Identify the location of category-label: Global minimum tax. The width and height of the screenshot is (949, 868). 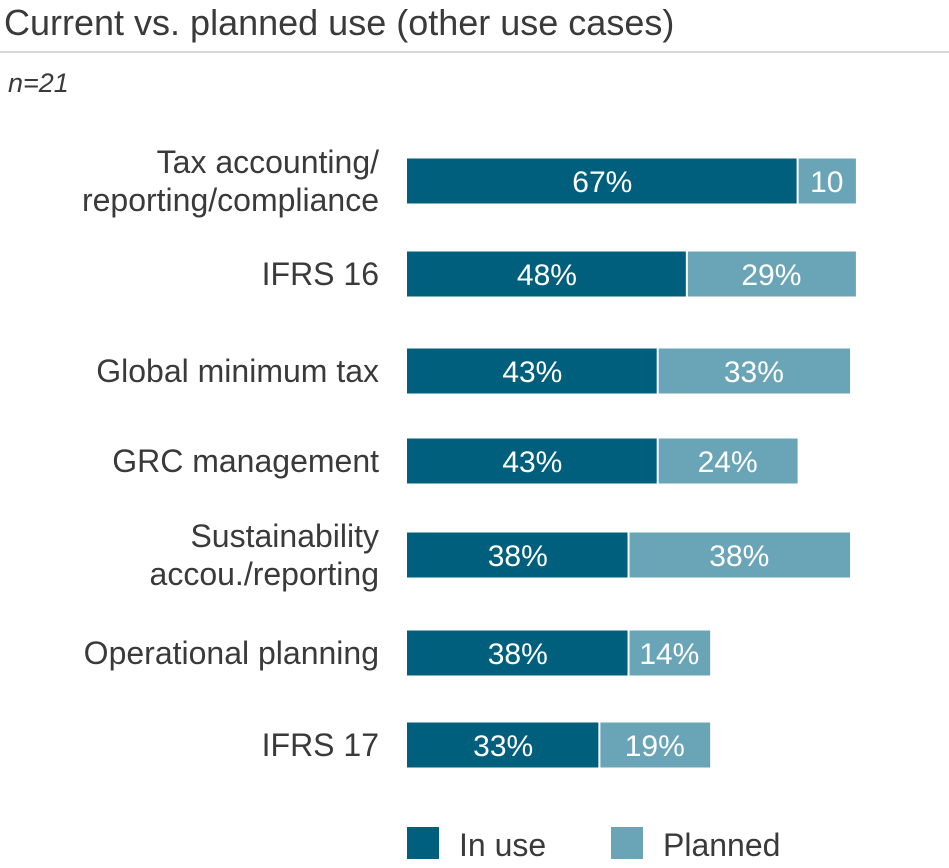
(237, 371).